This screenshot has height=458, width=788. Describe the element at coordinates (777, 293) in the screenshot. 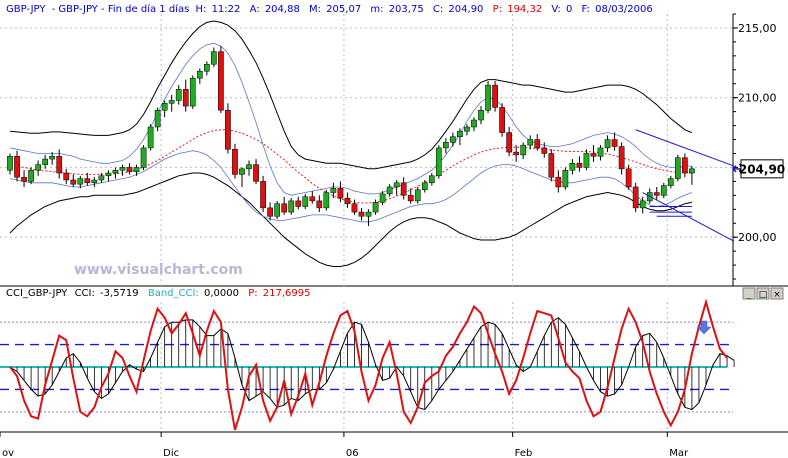

I see `close-button: ×` at that location.